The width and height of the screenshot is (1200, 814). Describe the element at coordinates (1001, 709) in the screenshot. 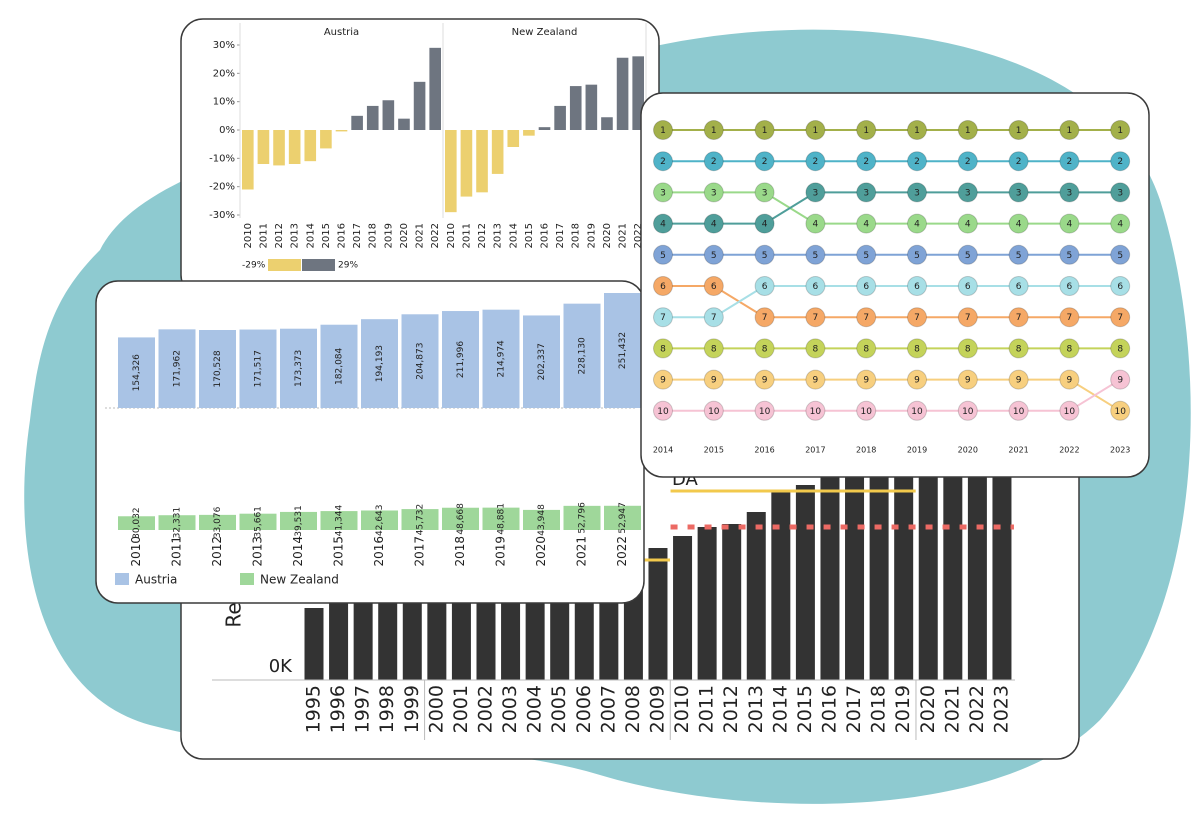

I see `x-tick-label: 2023` at that location.